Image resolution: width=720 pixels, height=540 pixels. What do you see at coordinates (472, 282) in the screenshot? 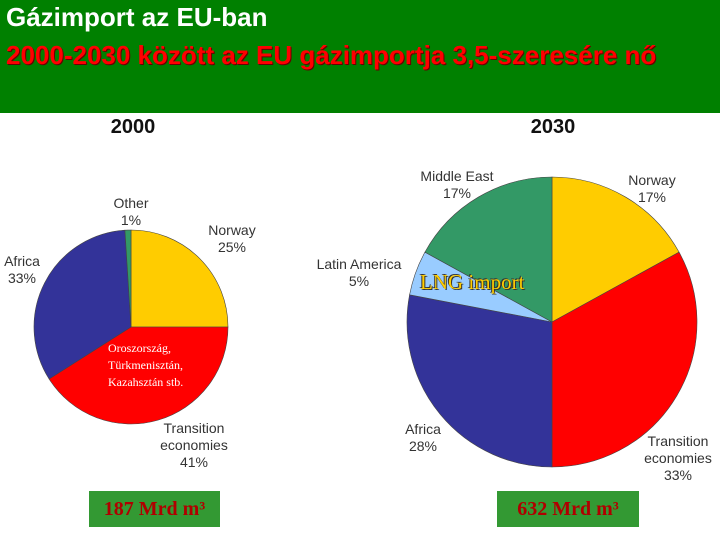
I see `annotation: LNG import` at bounding box center [472, 282].